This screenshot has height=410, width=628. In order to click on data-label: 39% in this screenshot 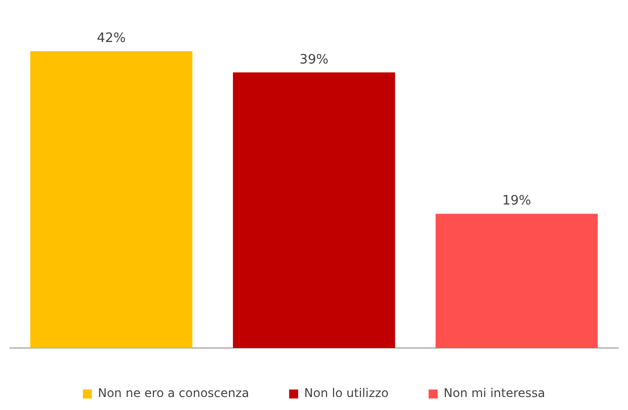, I will do `click(314, 60)`.